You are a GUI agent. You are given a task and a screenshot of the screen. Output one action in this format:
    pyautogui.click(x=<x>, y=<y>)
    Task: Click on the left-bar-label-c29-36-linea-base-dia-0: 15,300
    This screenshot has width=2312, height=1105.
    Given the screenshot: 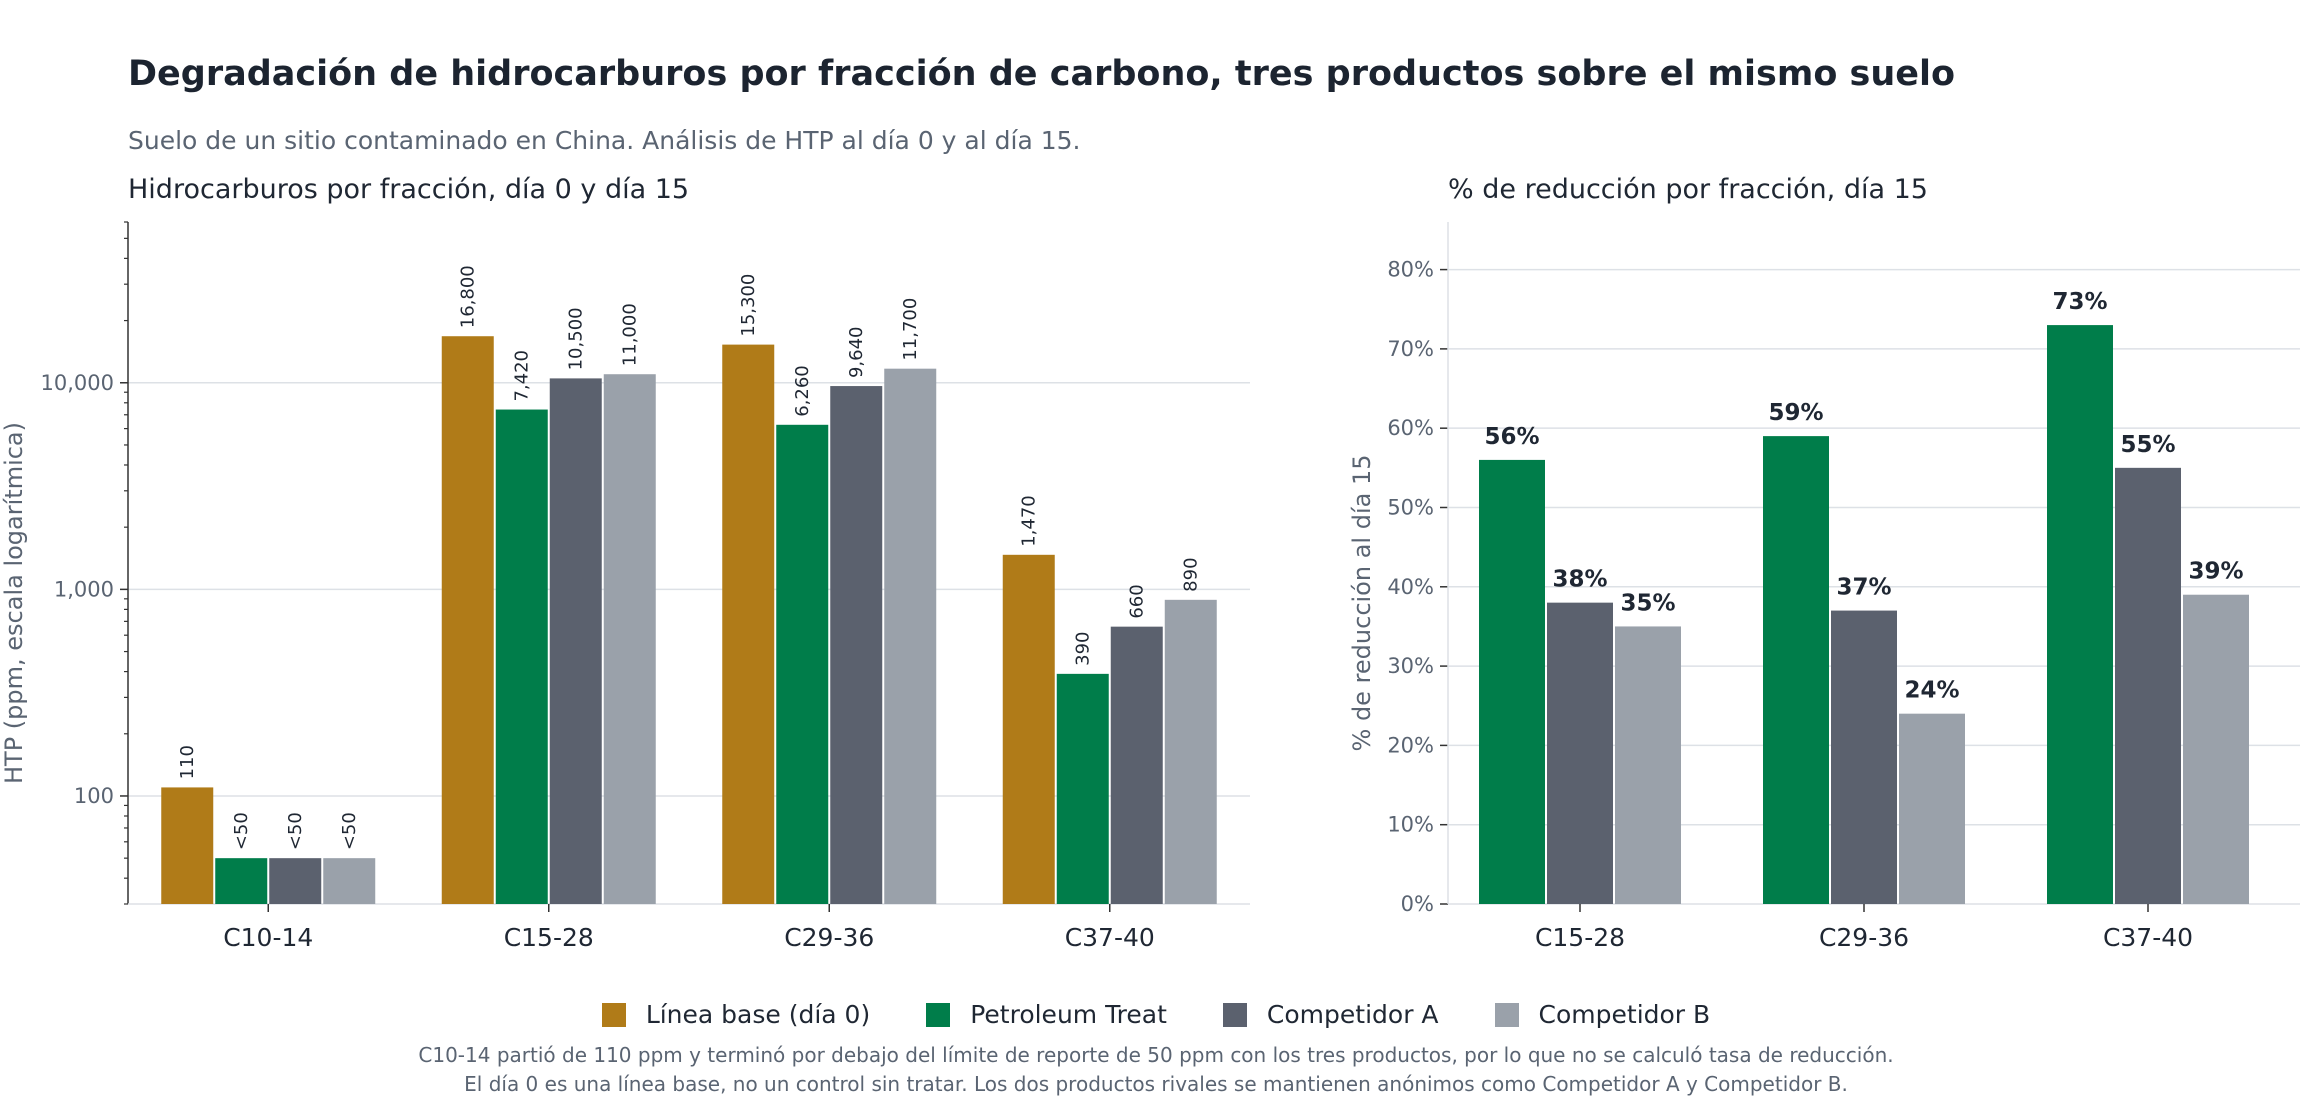 What is the action you would take?
    pyautogui.click(x=748, y=305)
    